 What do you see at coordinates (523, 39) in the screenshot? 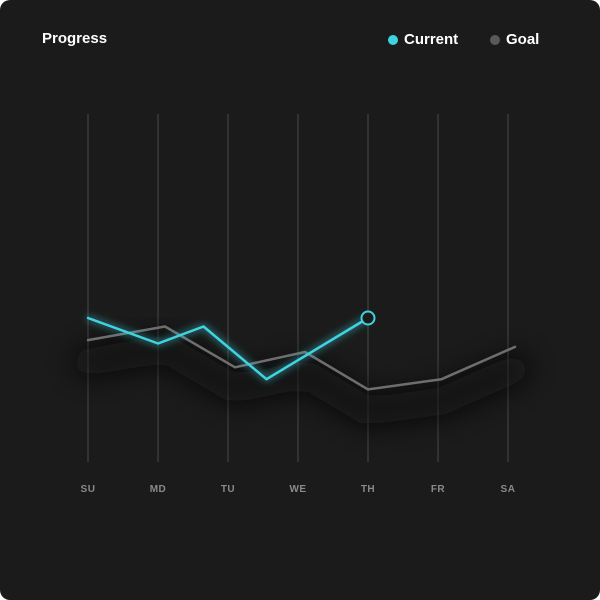
I see `legend-goal-label: Goal` at bounding box center [523, 39].